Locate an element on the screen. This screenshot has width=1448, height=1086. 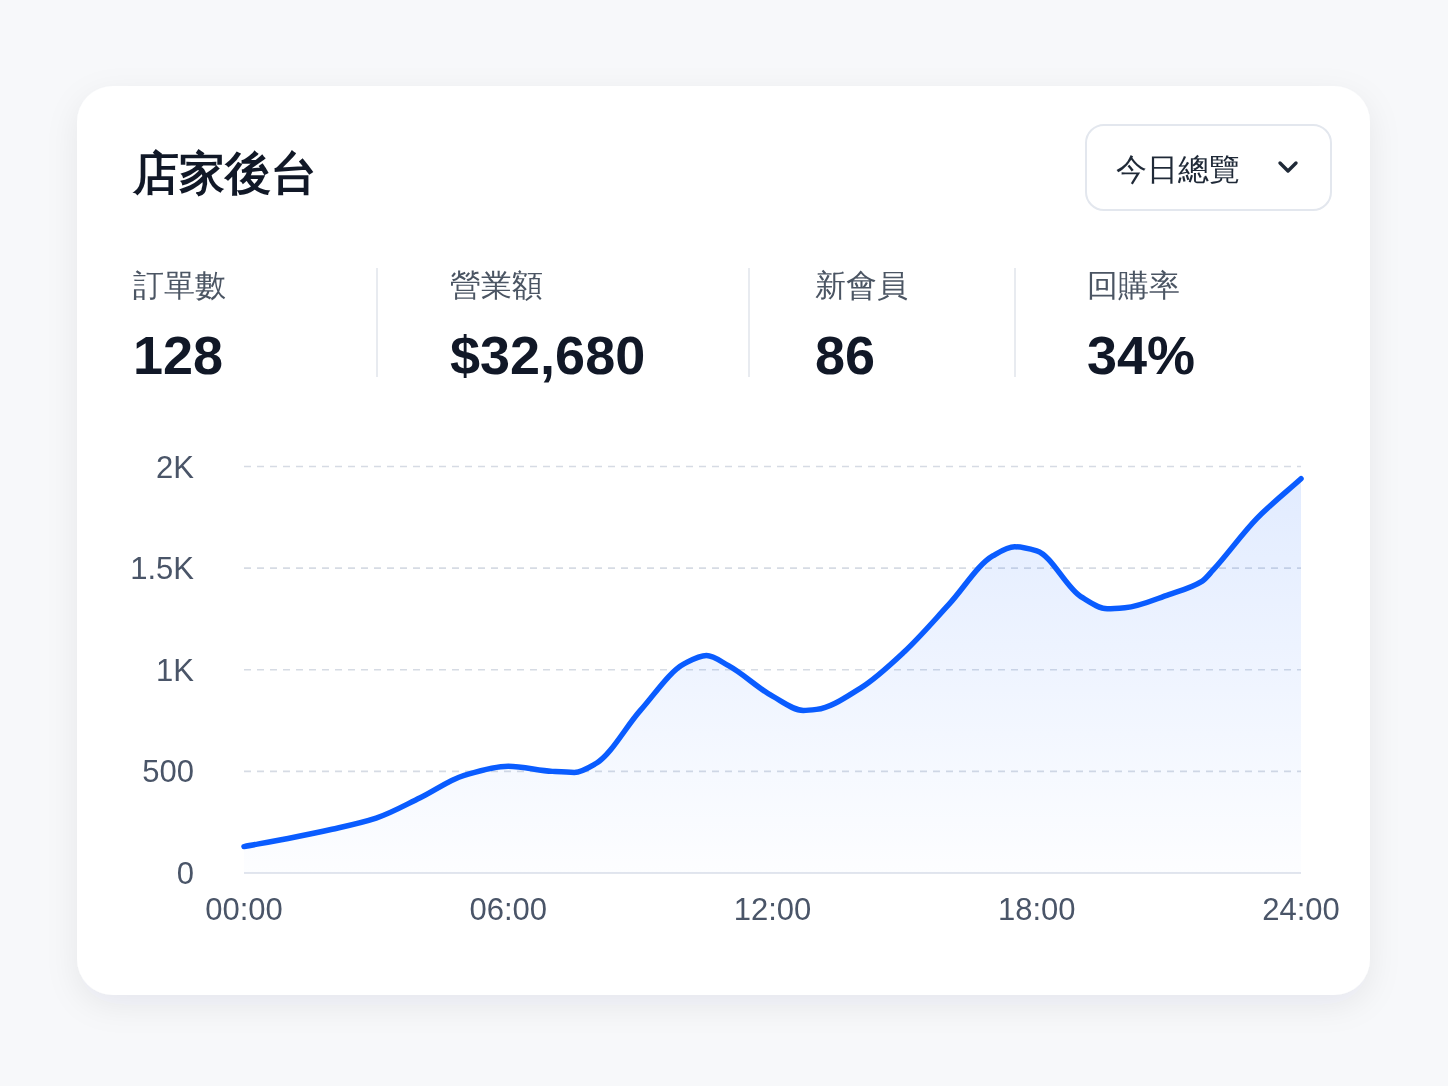
x-tick-label: 00:00 is located at coordinates (244, 909).